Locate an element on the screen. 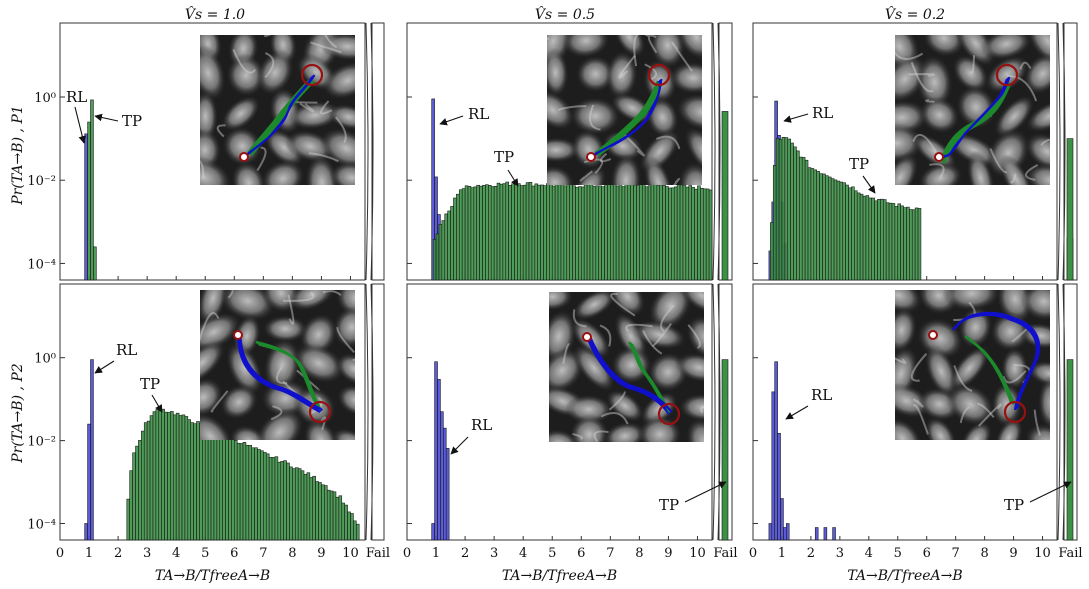 The width and height of the screenshot is (1089, 589). bars is located at coordinates (90, 190).